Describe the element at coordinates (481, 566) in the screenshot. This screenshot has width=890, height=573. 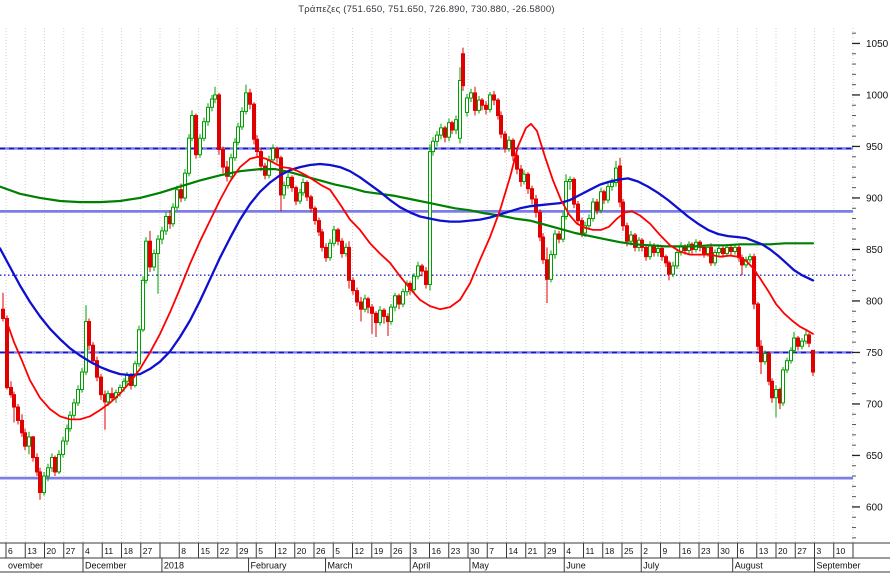
I see `month-label: May` at that location.